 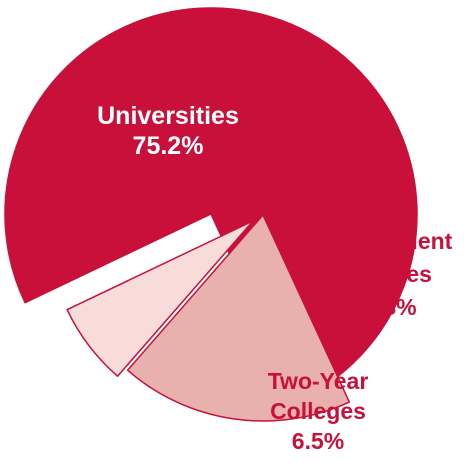 What do you see at coordinates (168, 146) in the screenshot?
I see `slice-label-line: 75.2%` at bounding box center [168, 146].